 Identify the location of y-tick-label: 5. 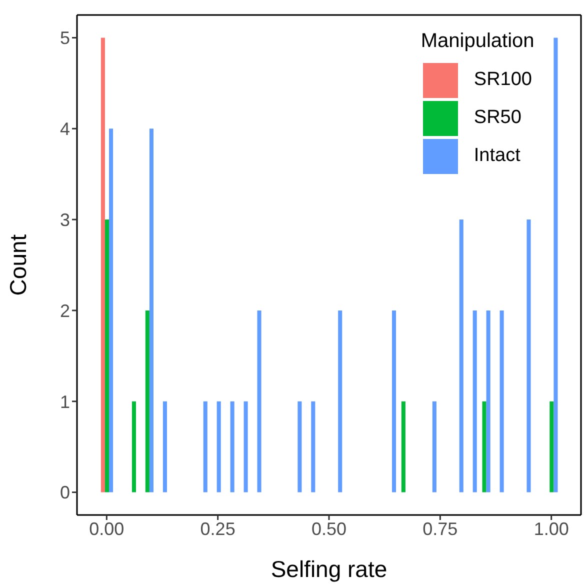
(65, 38).